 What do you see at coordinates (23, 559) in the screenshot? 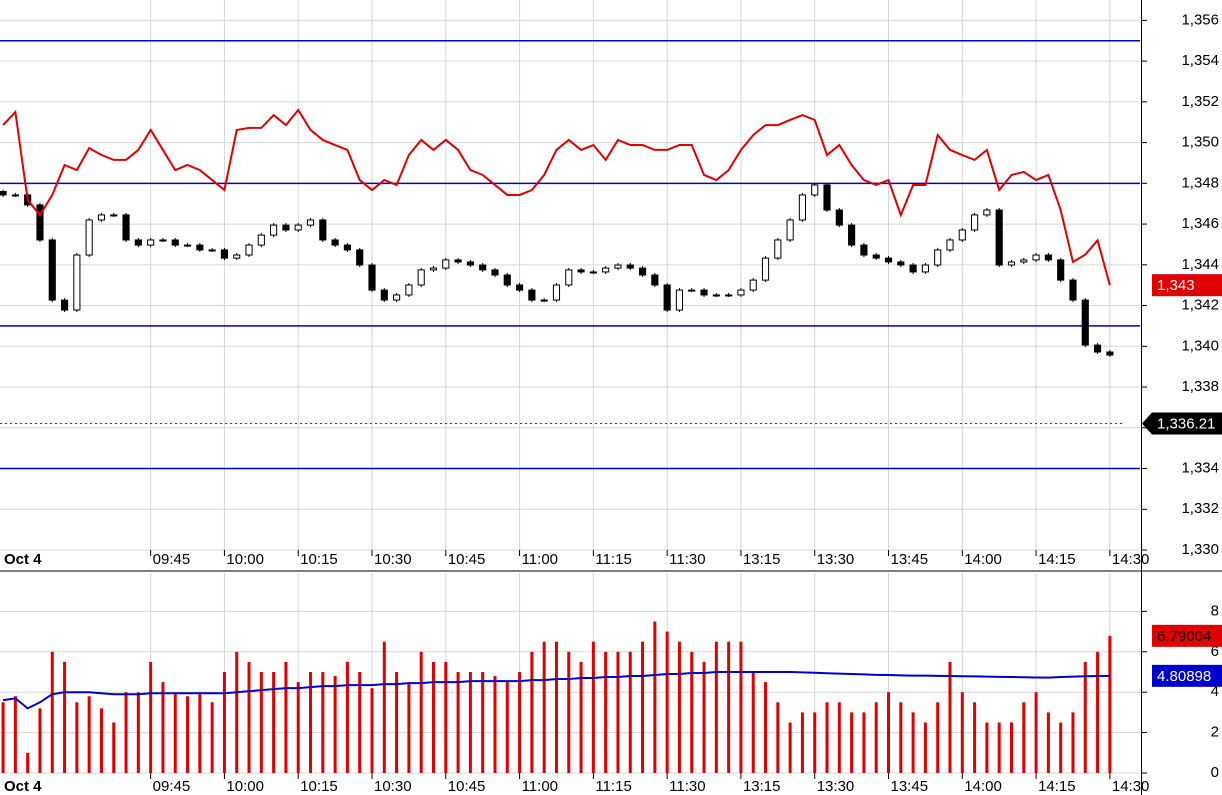
I see `date-label: Oct 4` at bounding box center [23, 559].